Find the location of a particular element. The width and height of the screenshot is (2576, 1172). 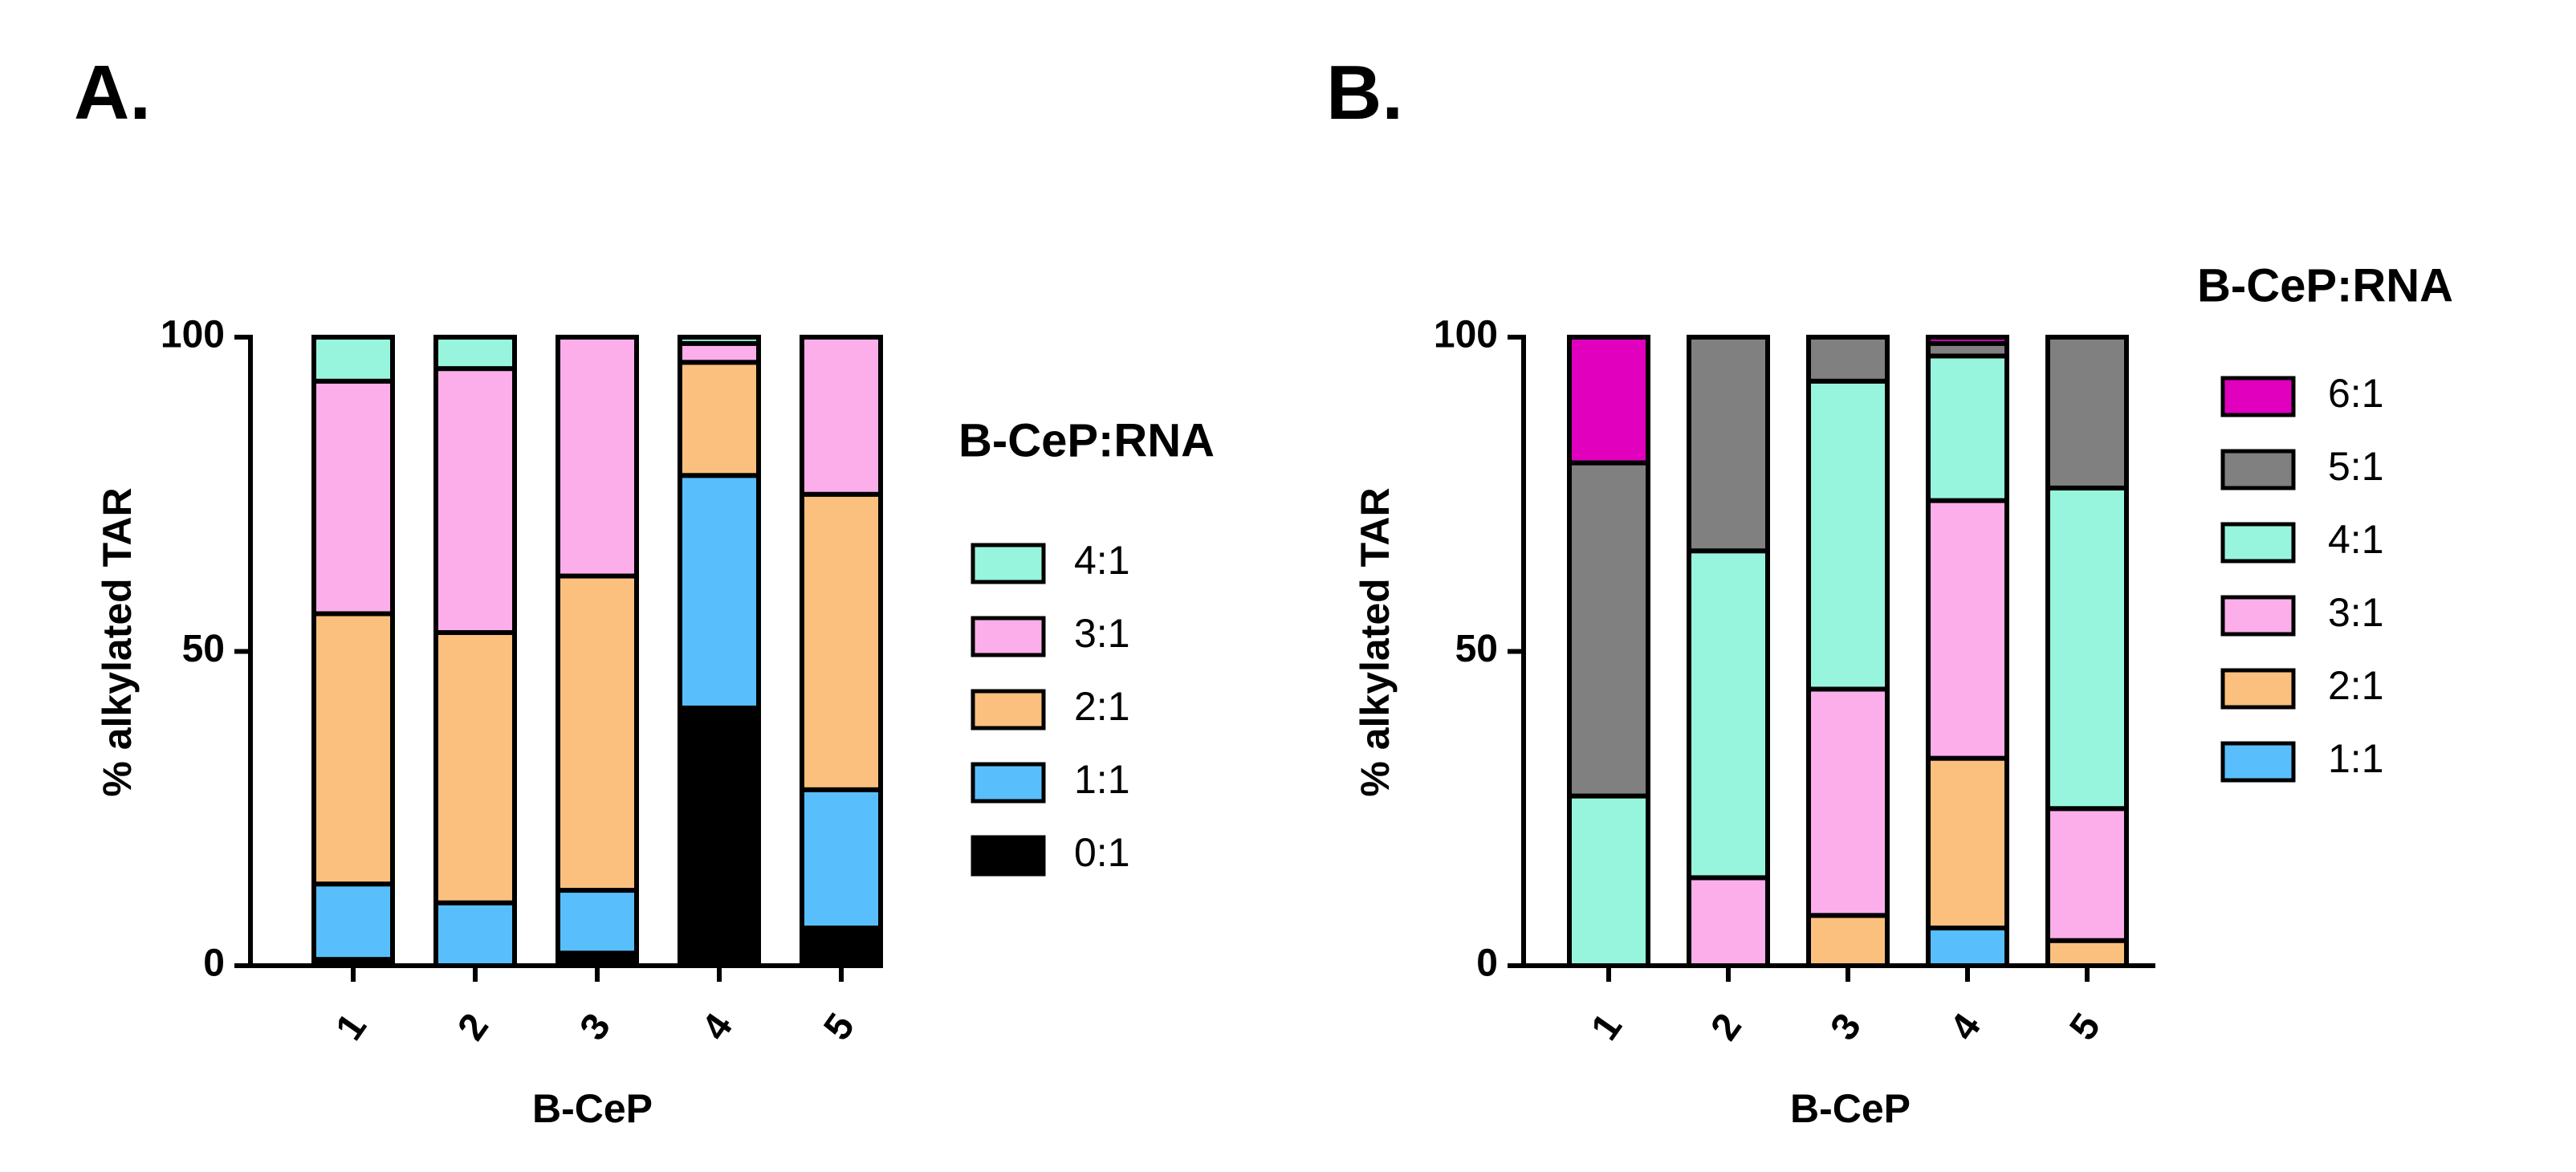

chart-b-legend-label-3-1: 3:1 is located at coordinates (2356, 612).